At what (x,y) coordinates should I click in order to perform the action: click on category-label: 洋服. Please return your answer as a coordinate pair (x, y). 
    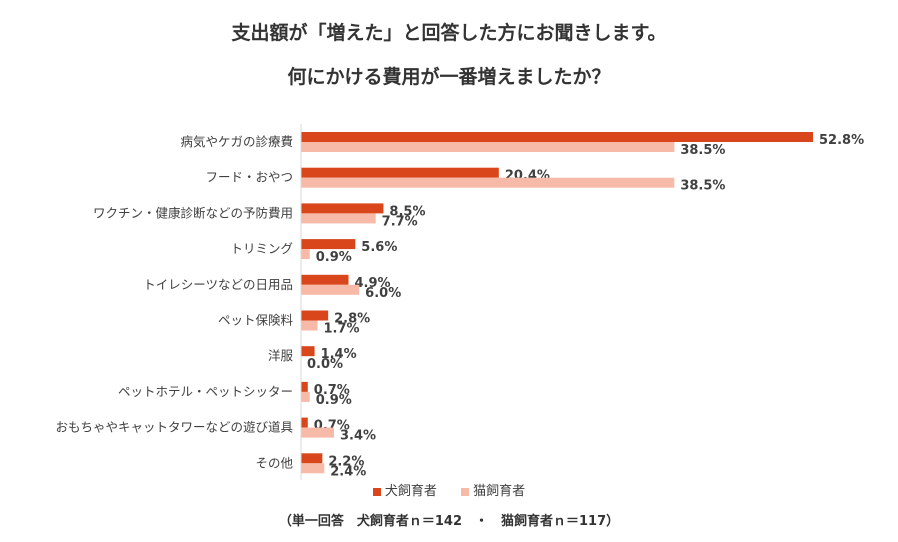
    Looking at the image, I should click on (281, 355).